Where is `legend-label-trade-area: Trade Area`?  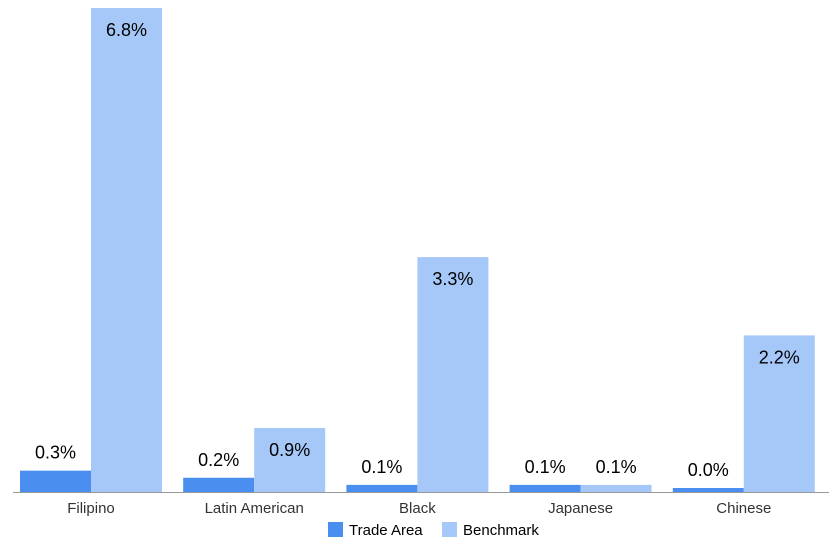
legend-label-trade-area: Trade Area is located at coordinates (386, 530).